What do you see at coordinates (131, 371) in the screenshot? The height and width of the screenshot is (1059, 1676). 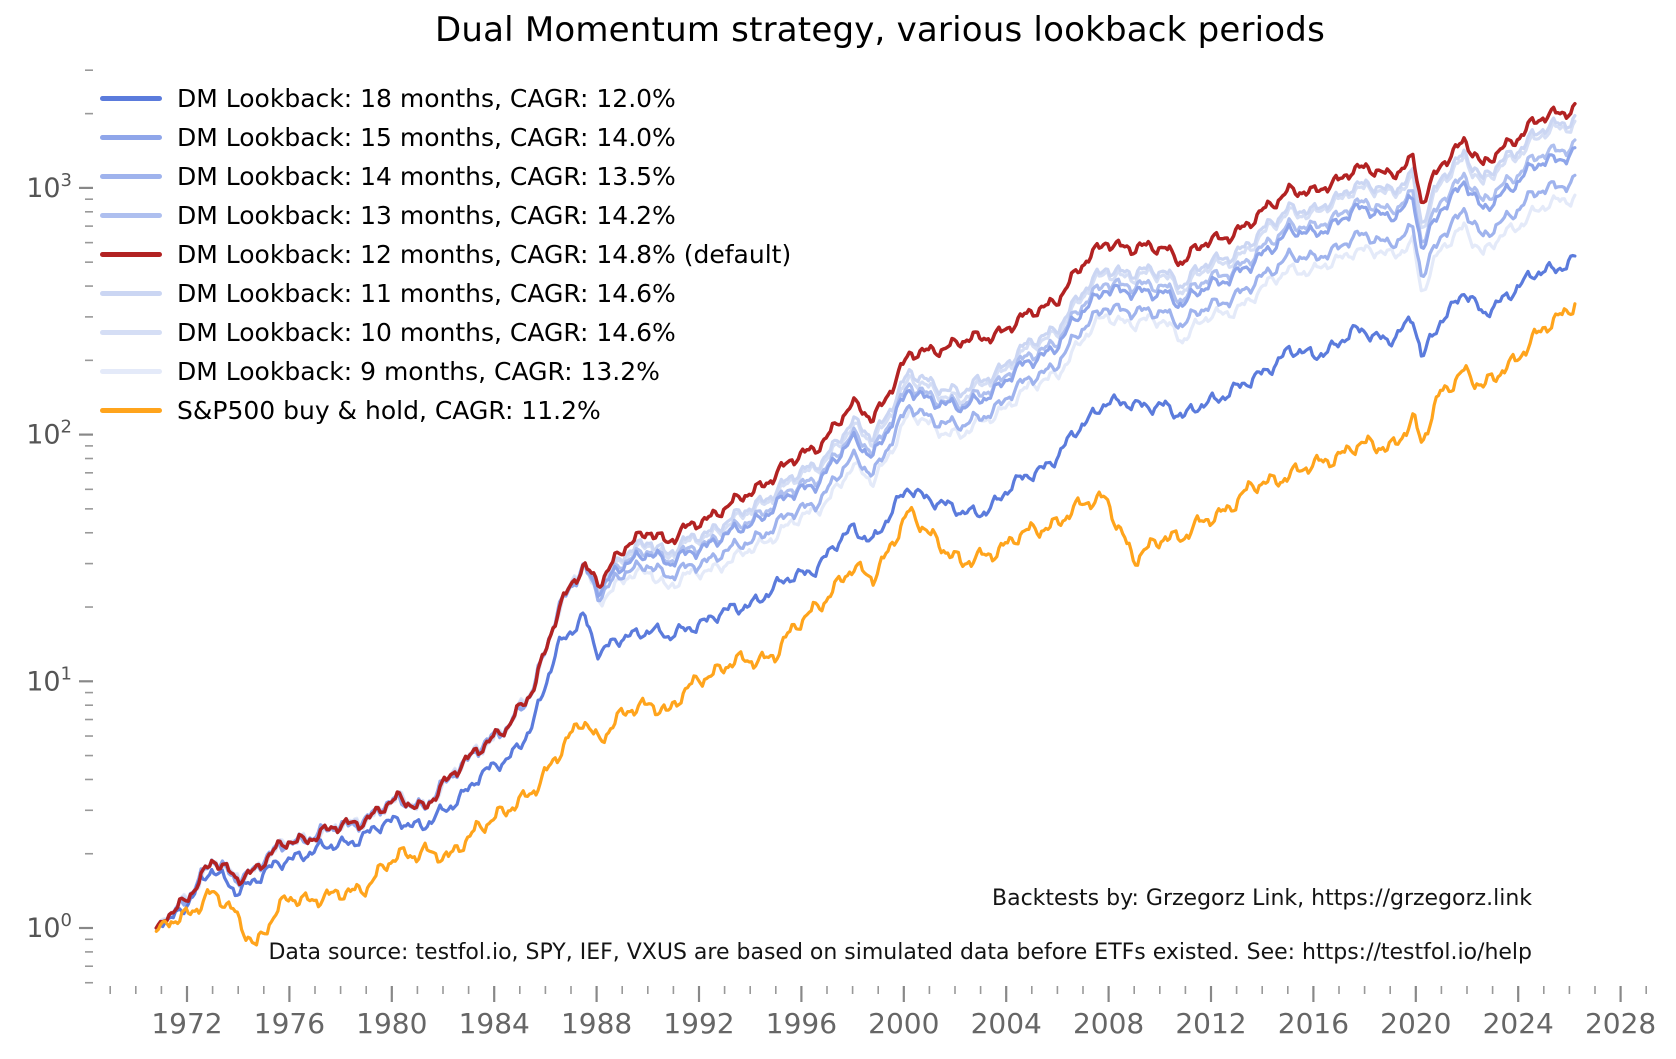 I see `legend-line-swatch-dm9` at bounding box center [131, 371].